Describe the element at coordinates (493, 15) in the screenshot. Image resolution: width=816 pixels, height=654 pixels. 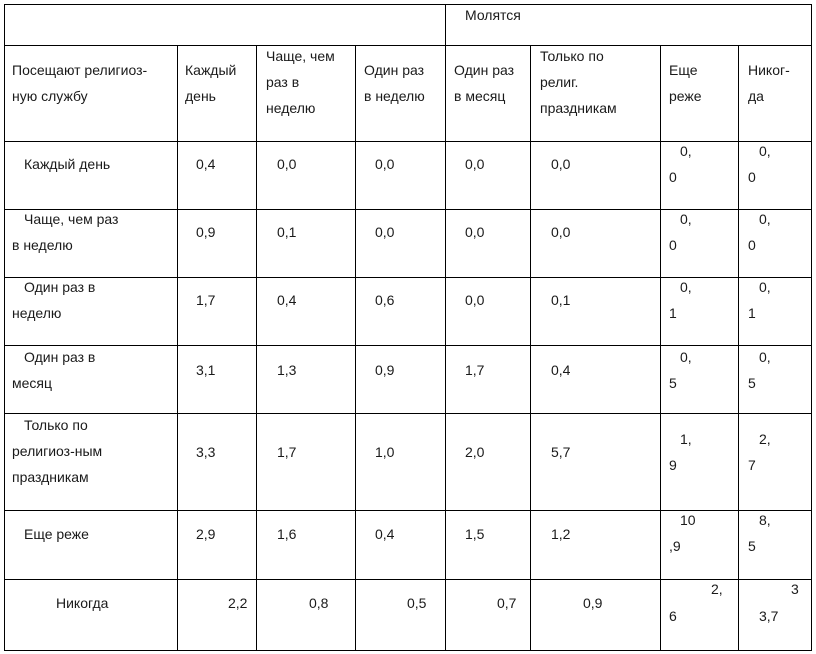
I see `group-header: Молятся` at that location.